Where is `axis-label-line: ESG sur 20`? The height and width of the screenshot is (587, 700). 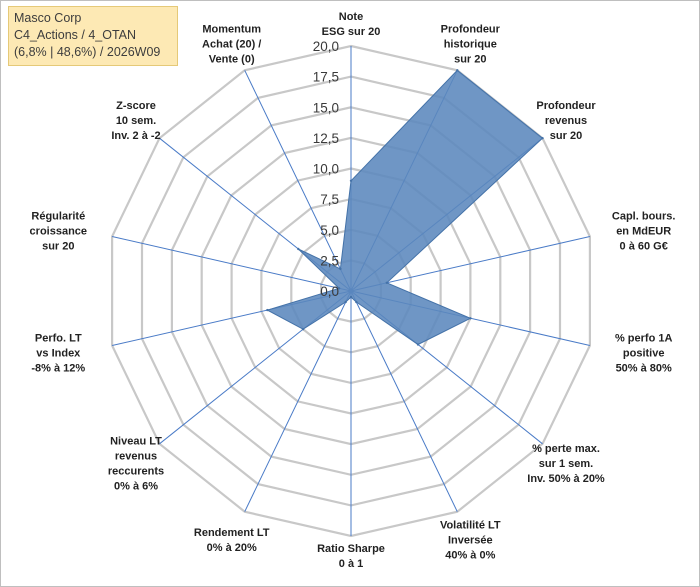 axis-label-line: ESG sur 20 is located at coordinates (351, 32).